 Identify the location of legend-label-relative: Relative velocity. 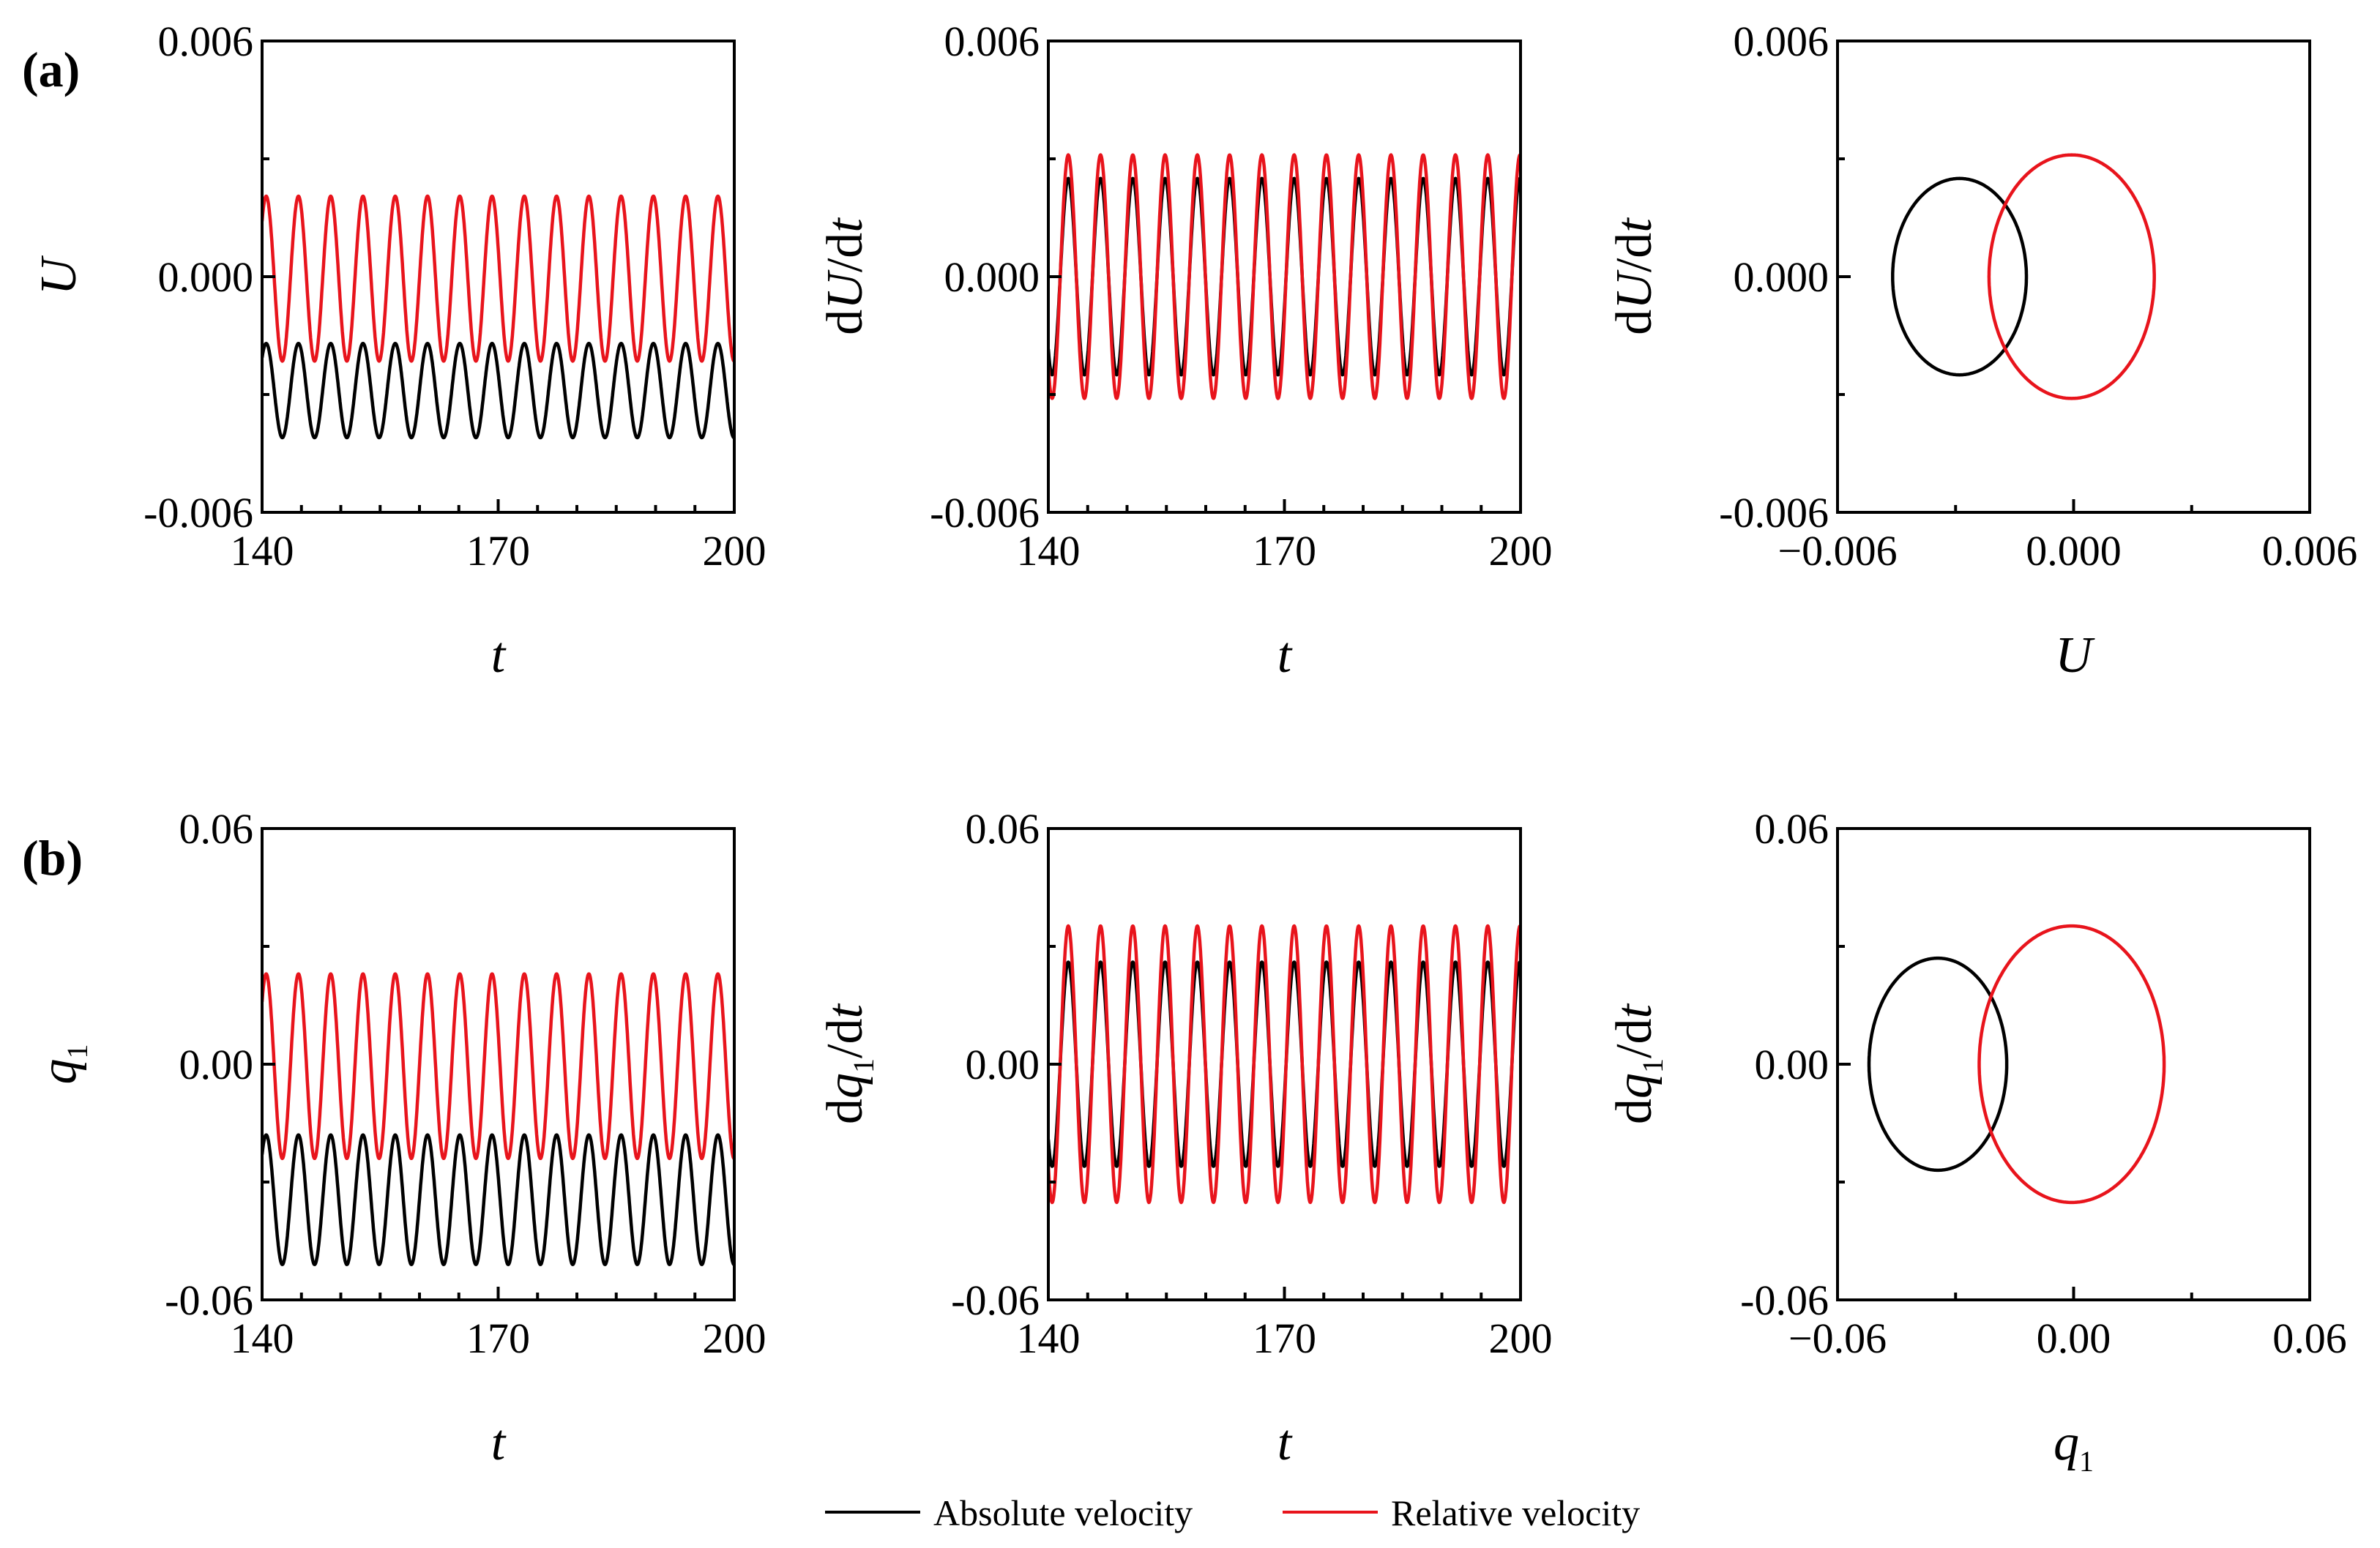
(1516, 1512).